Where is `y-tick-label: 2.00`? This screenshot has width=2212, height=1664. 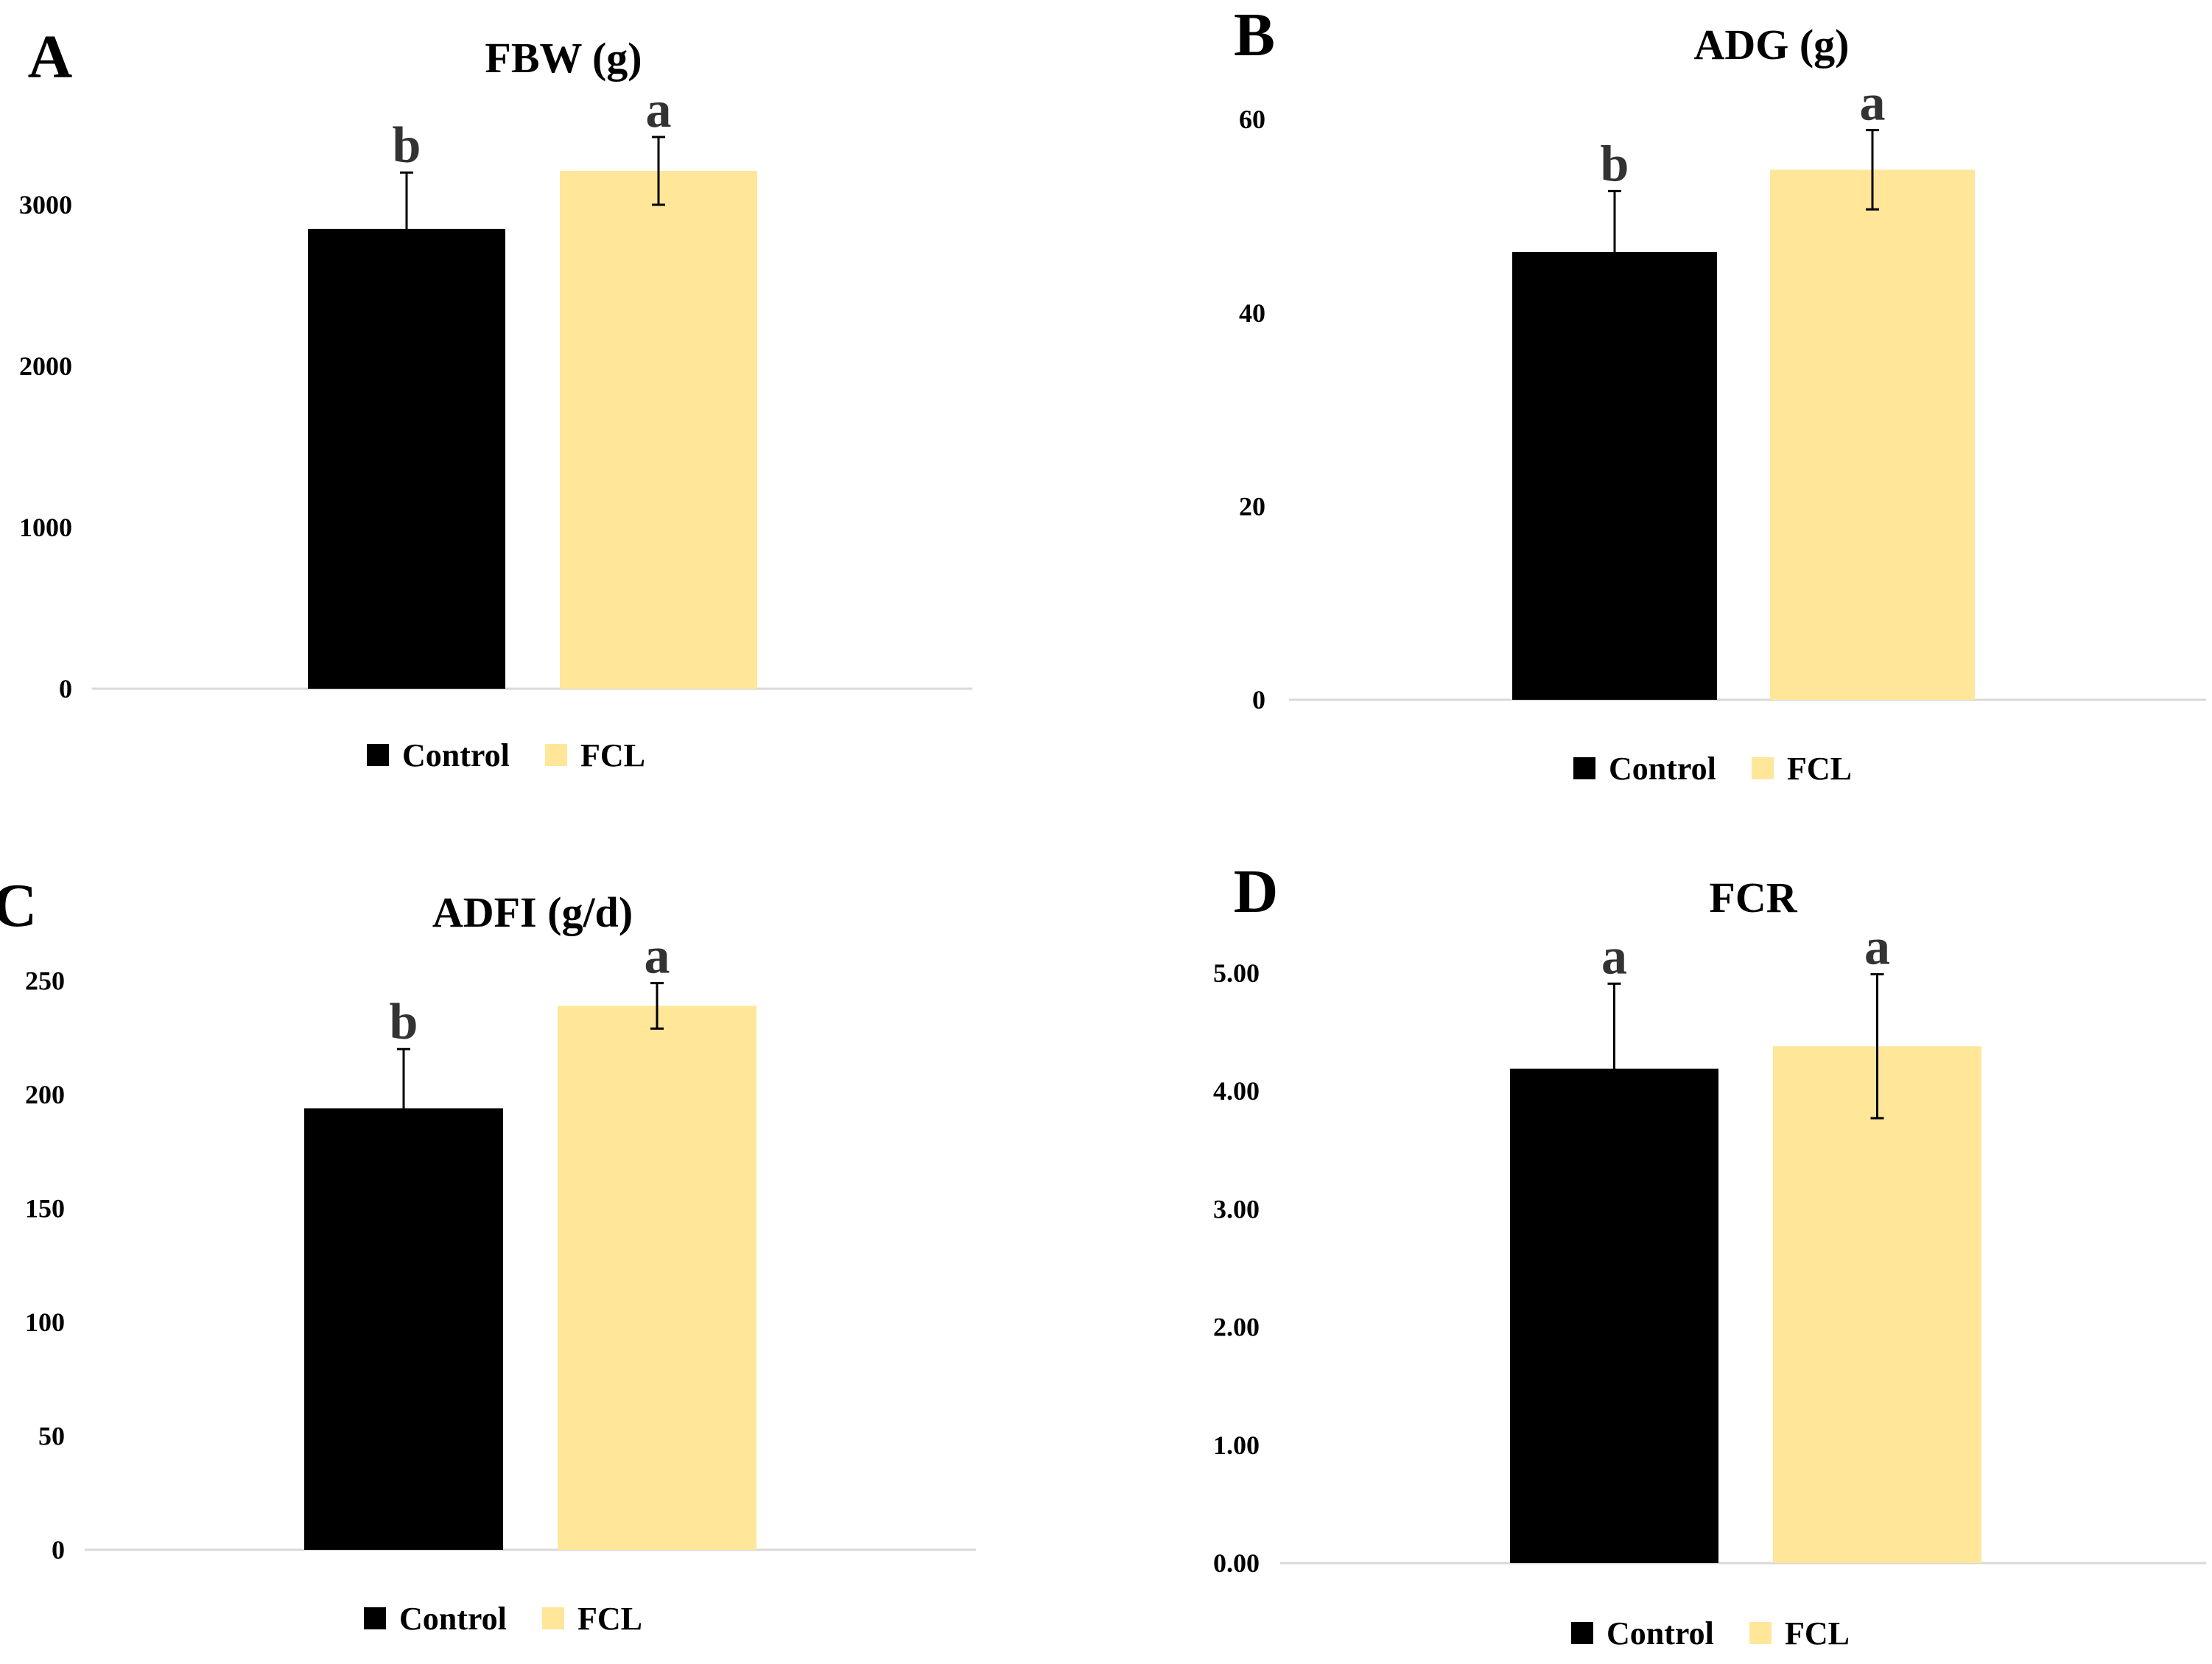
y-tick-label: 2.00 is located at coordinates (1236, 1327).